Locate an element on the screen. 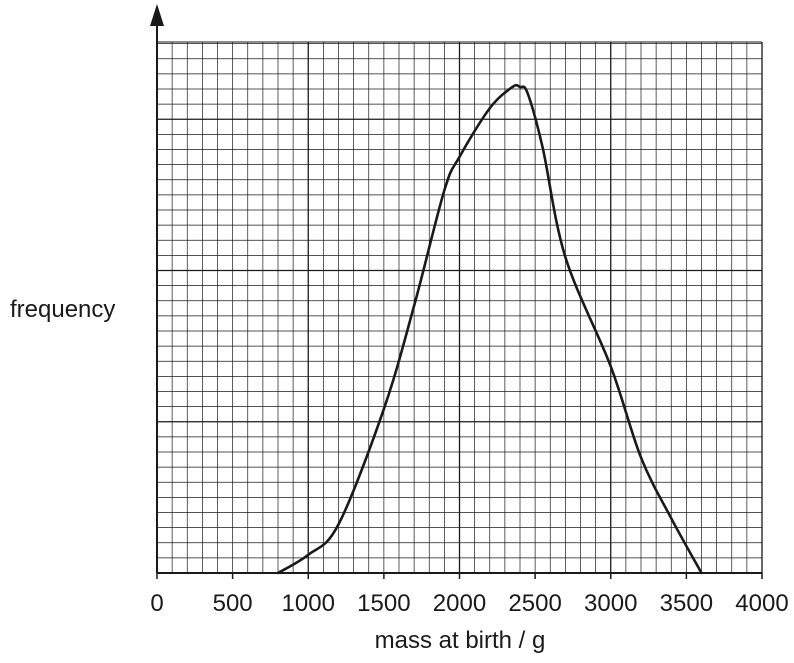 The width and height of the screenshot is (794, 663). y-axis-arrow-icon is located at coordinates (157, 15).